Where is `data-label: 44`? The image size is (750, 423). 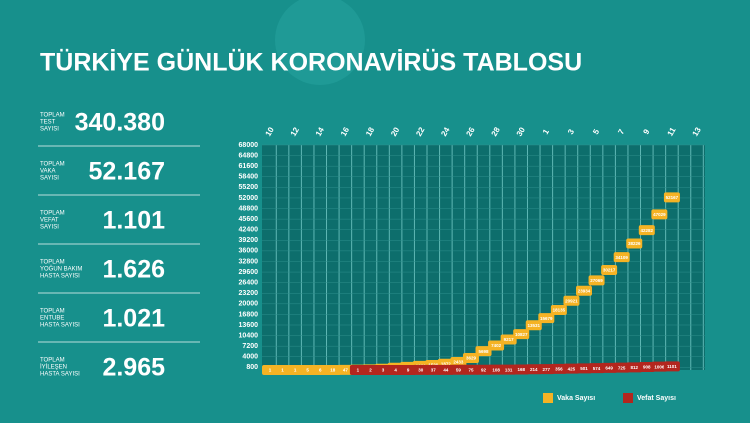
data-label: 44 is located at coordinates (446, 370).